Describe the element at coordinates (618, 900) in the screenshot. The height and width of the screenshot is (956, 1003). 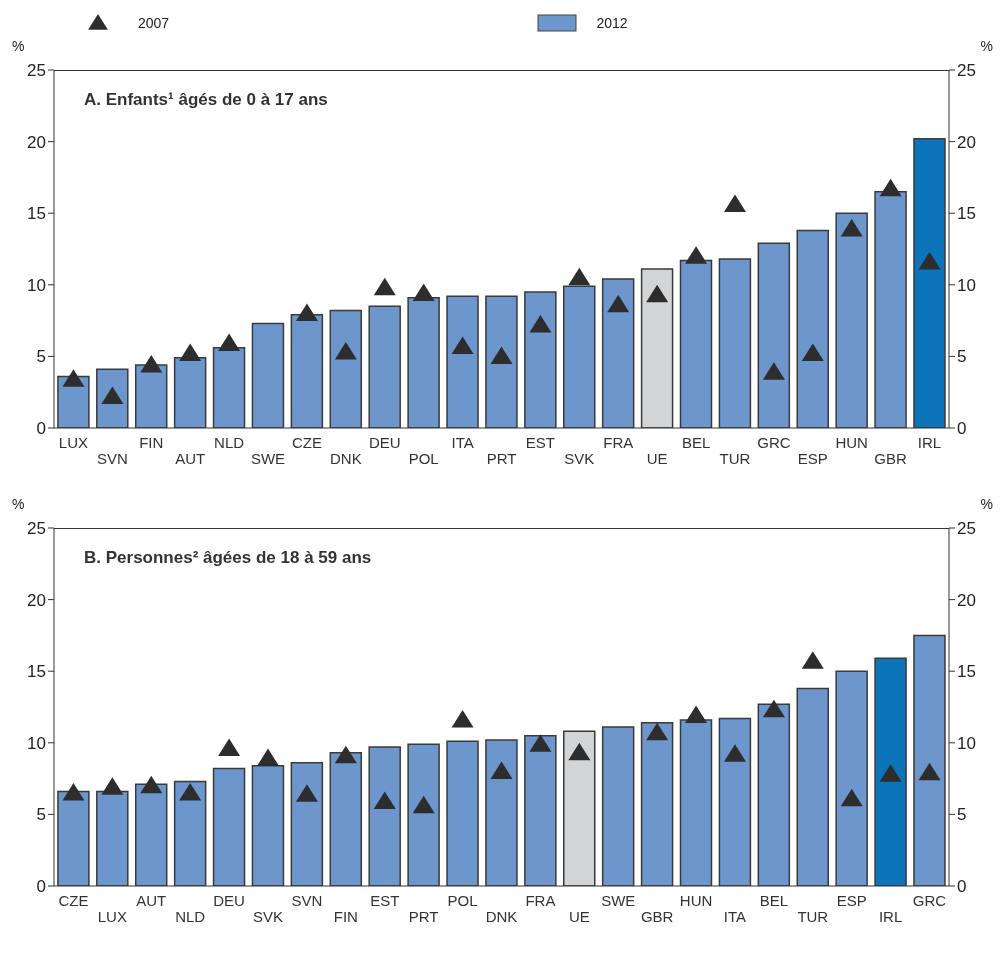
I see `x-tick-label: SWE` at that location.